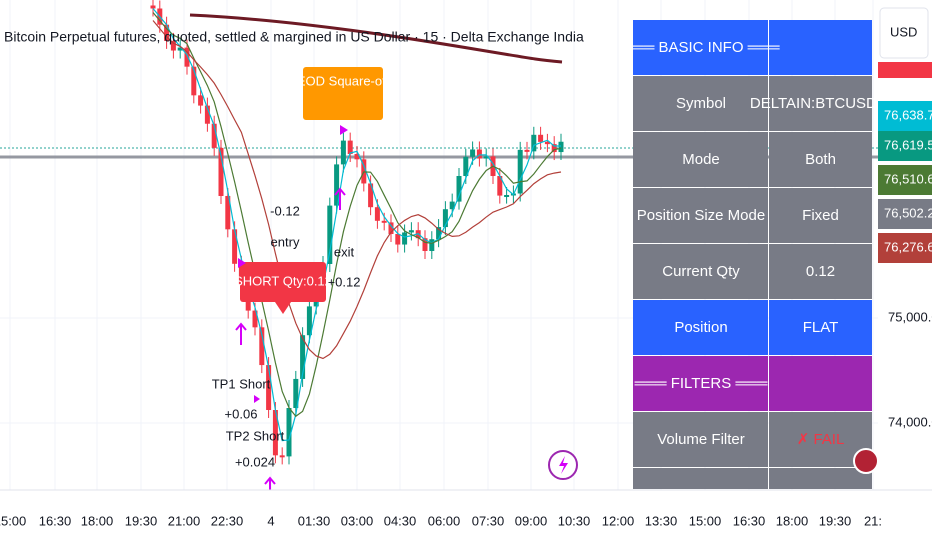 This screenshot has width=932, height=555. What do you see at coordinates (661, 520) in the screenshot?
I see `time-label: 13:30` at bounding box center [661, 520].